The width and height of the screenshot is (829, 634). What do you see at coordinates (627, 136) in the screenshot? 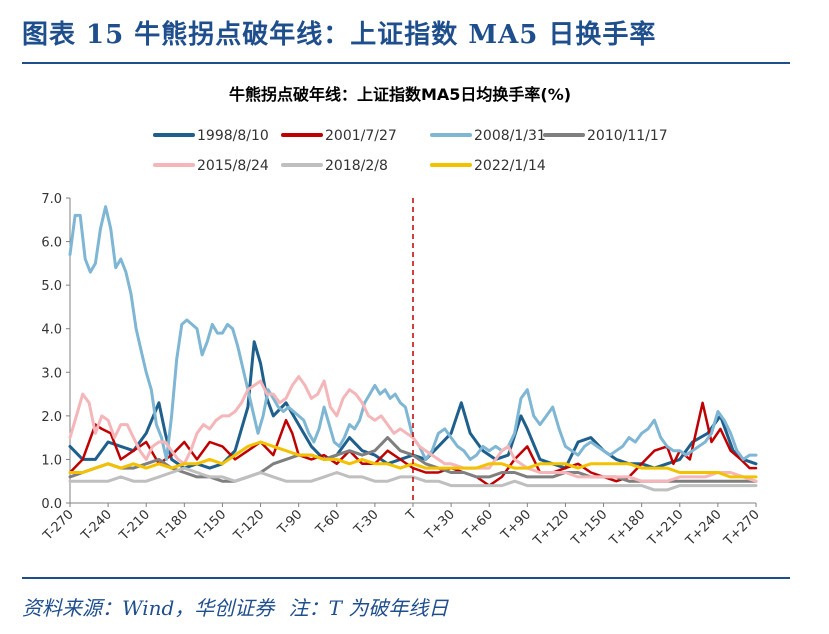
I see `legend-label: 2010/11/17` at bounding box center [627, 136].